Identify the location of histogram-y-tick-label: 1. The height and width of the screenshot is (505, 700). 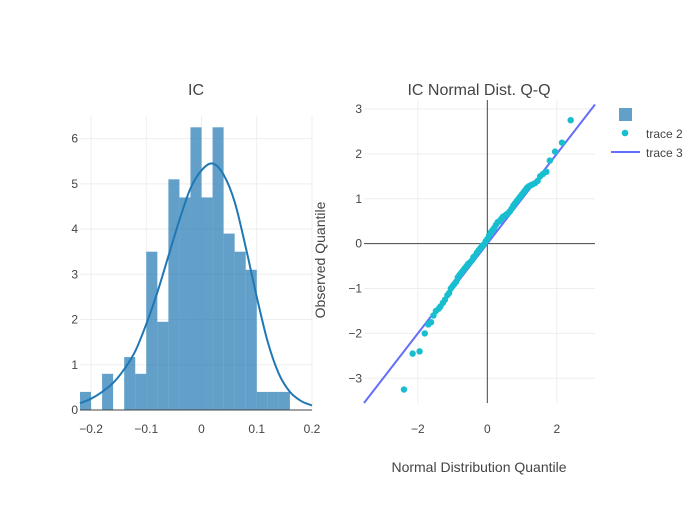
(74, 365).